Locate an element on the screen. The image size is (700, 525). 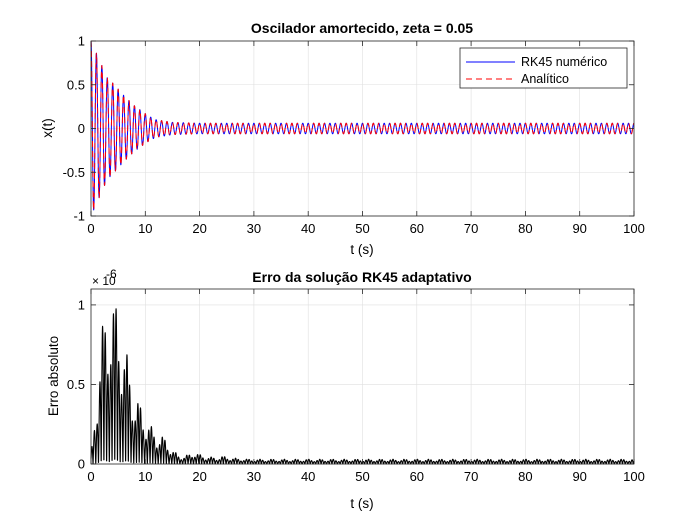
oscillator-ytick-label: 0.5 is located at coordinates (76, 84).